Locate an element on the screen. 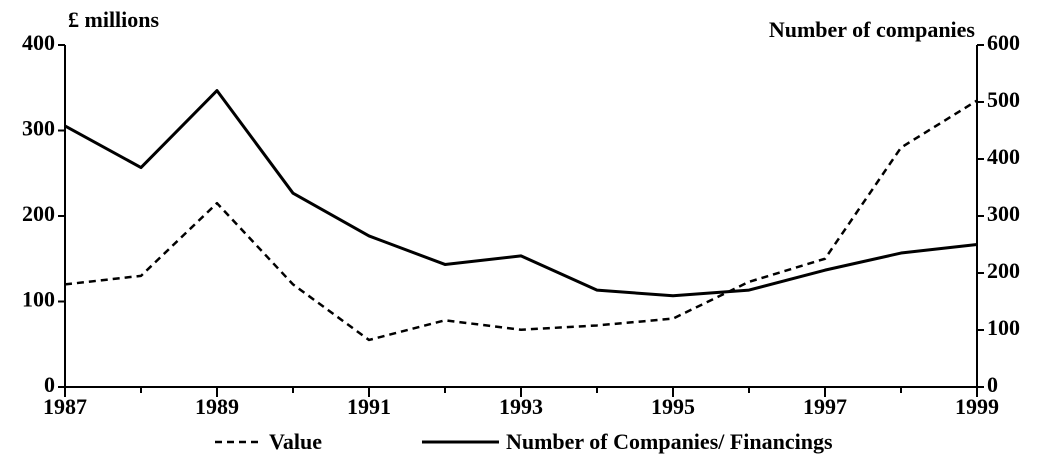 The height and width of the screenshot is (468, 1048). legend-label: Number of Companies/ Financings is located at coordinates (669, 441).